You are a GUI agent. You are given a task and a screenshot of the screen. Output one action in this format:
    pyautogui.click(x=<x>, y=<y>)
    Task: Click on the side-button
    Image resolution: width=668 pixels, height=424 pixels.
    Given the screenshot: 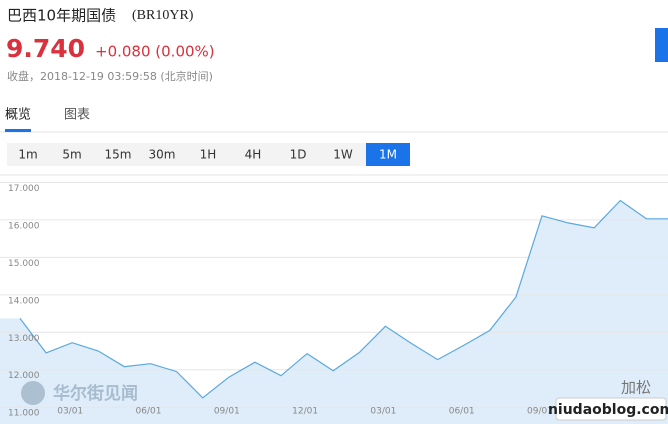 What is the action you would take?
    pyautogui.click(x=661, y=45)
    